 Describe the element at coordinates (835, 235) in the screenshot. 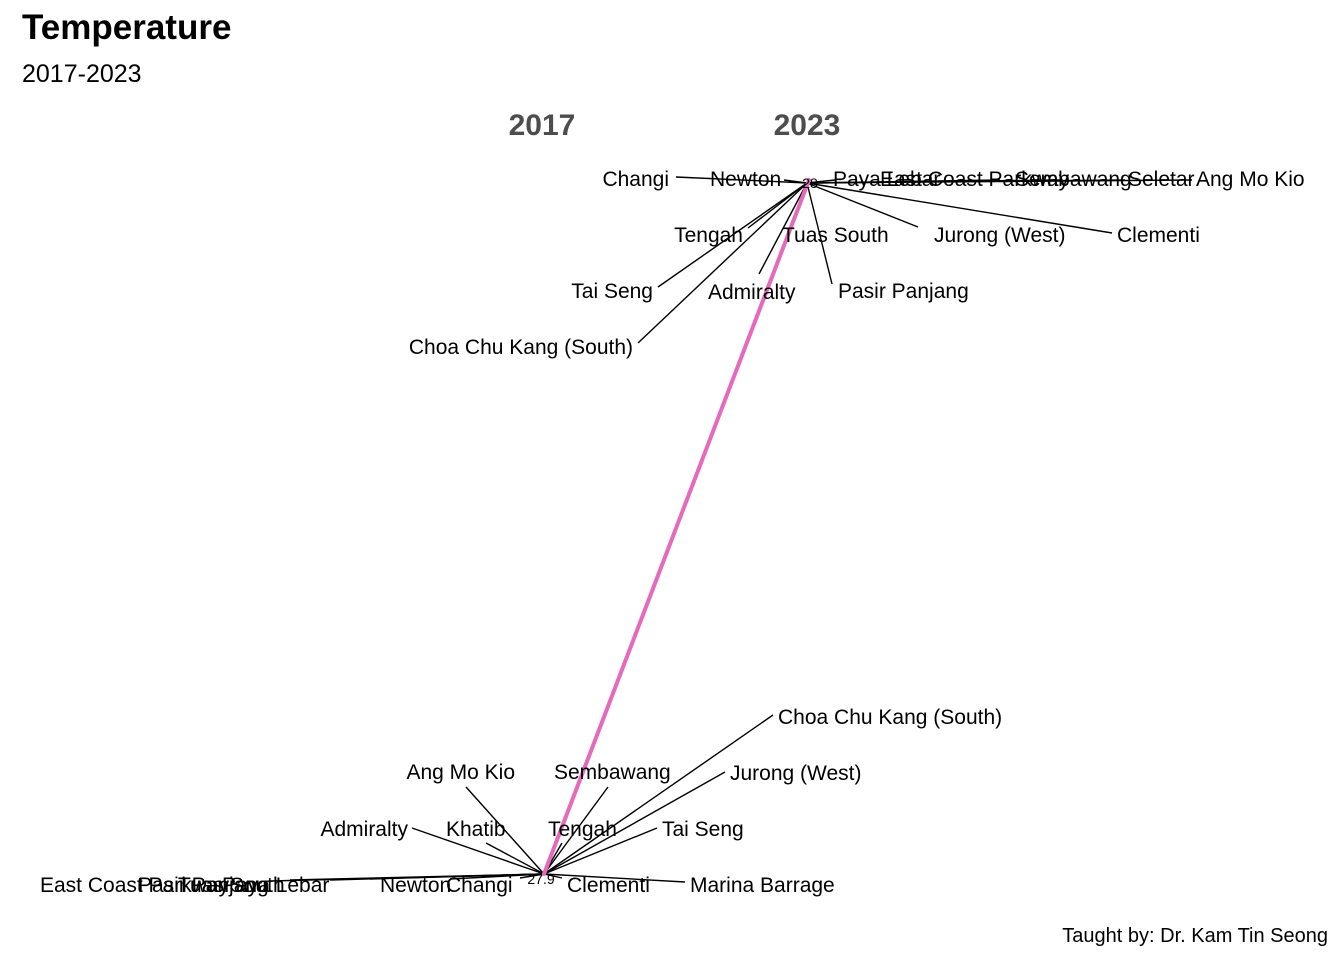

I see `station-label-end-tuas-south: Tuas South` at that location.